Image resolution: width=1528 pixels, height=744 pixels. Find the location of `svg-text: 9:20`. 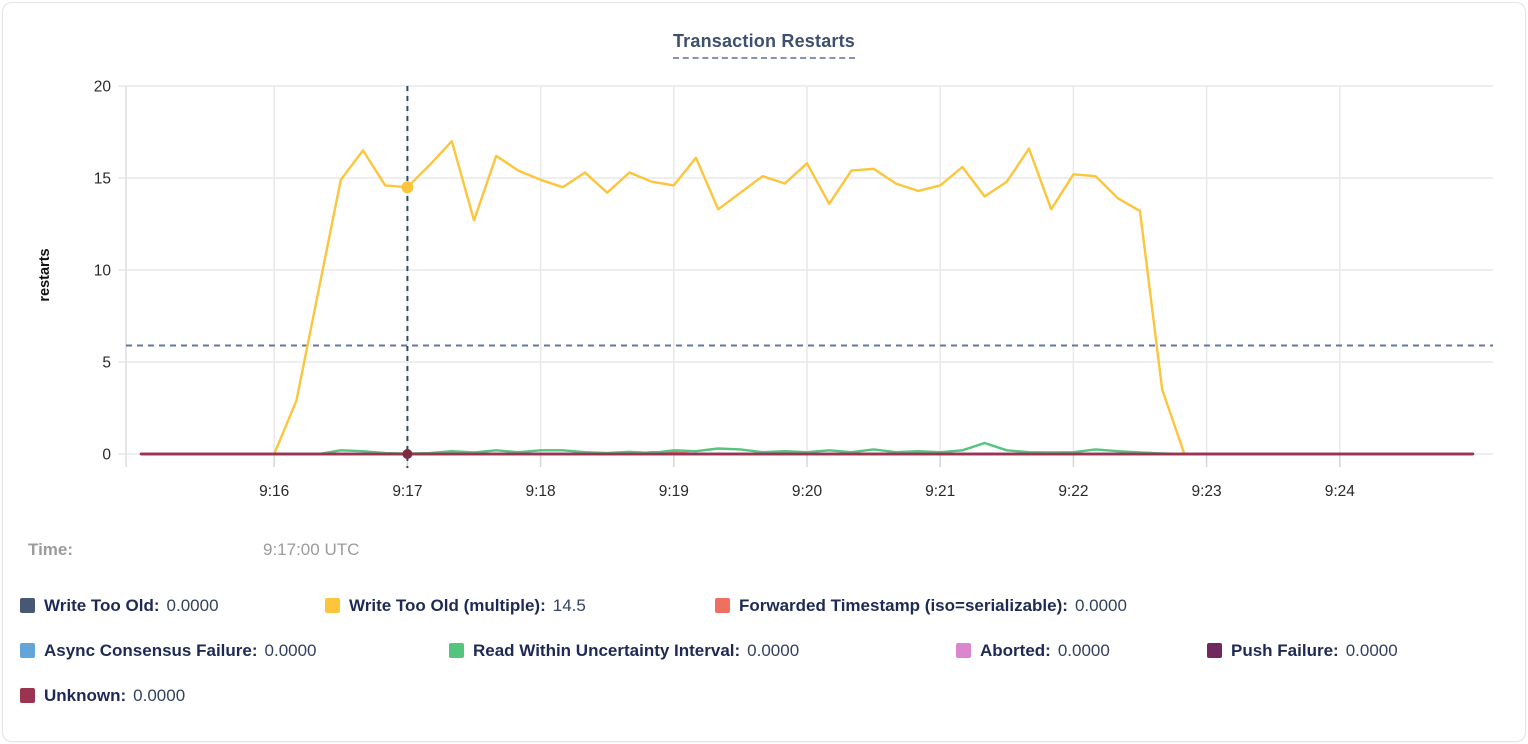

svg-text: 9:20 is located at coordinates (807, 491).